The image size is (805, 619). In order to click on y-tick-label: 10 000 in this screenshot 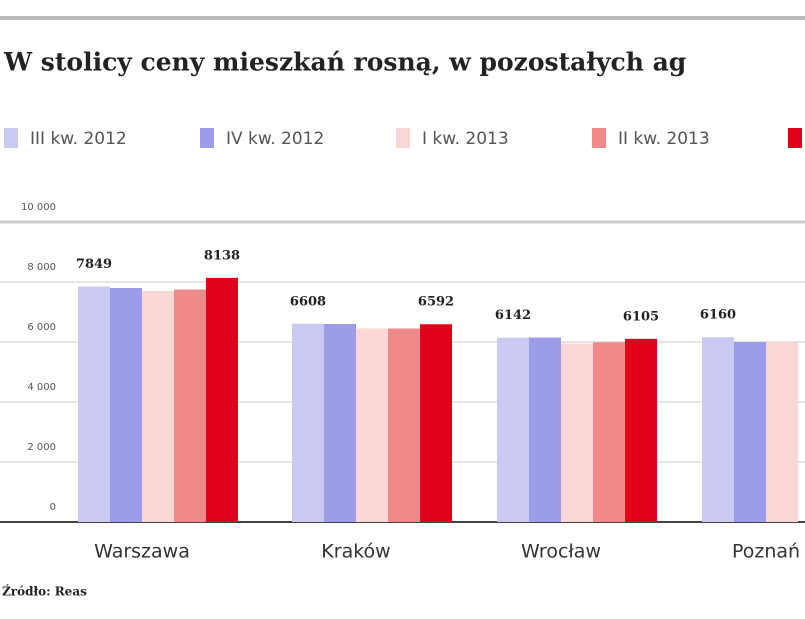, I will do `click(38, 207)`.